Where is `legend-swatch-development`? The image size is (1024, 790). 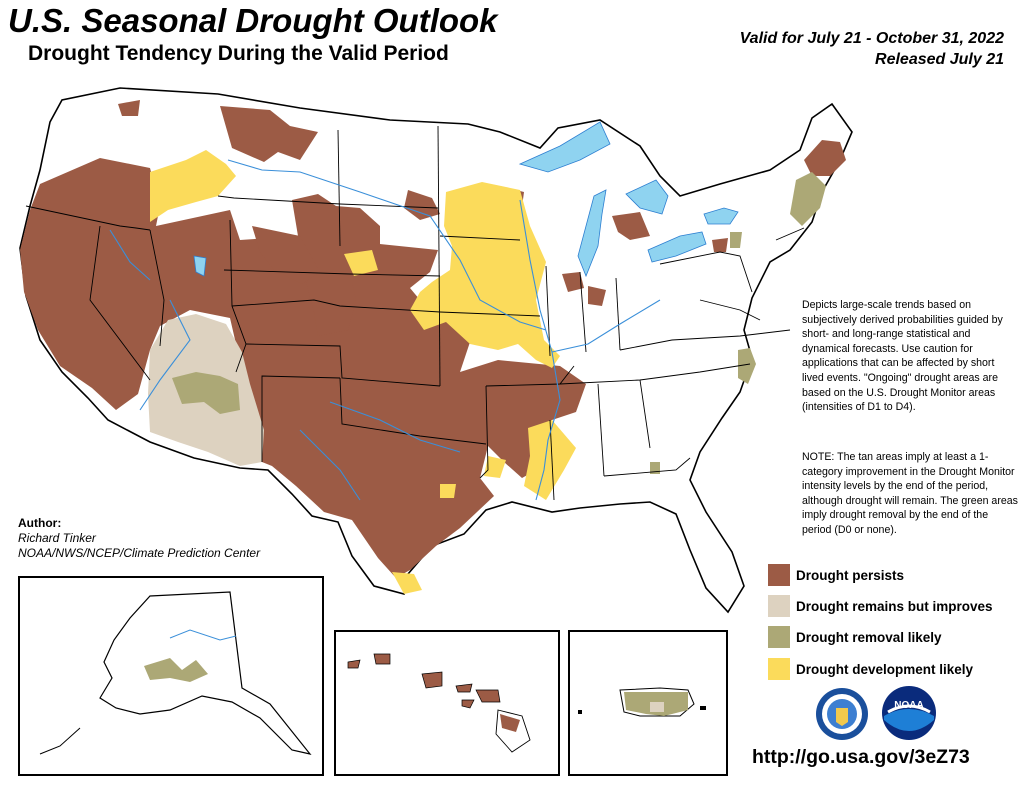 legend-swatch-development is located at coordinates (779, 669).